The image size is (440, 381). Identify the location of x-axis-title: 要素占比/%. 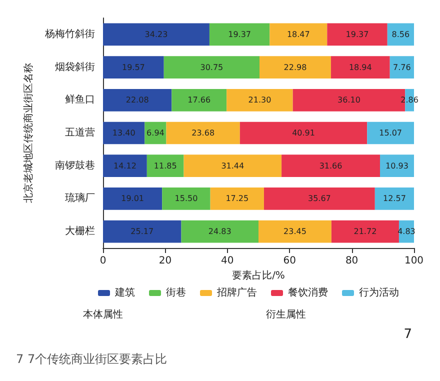
(258, 275).